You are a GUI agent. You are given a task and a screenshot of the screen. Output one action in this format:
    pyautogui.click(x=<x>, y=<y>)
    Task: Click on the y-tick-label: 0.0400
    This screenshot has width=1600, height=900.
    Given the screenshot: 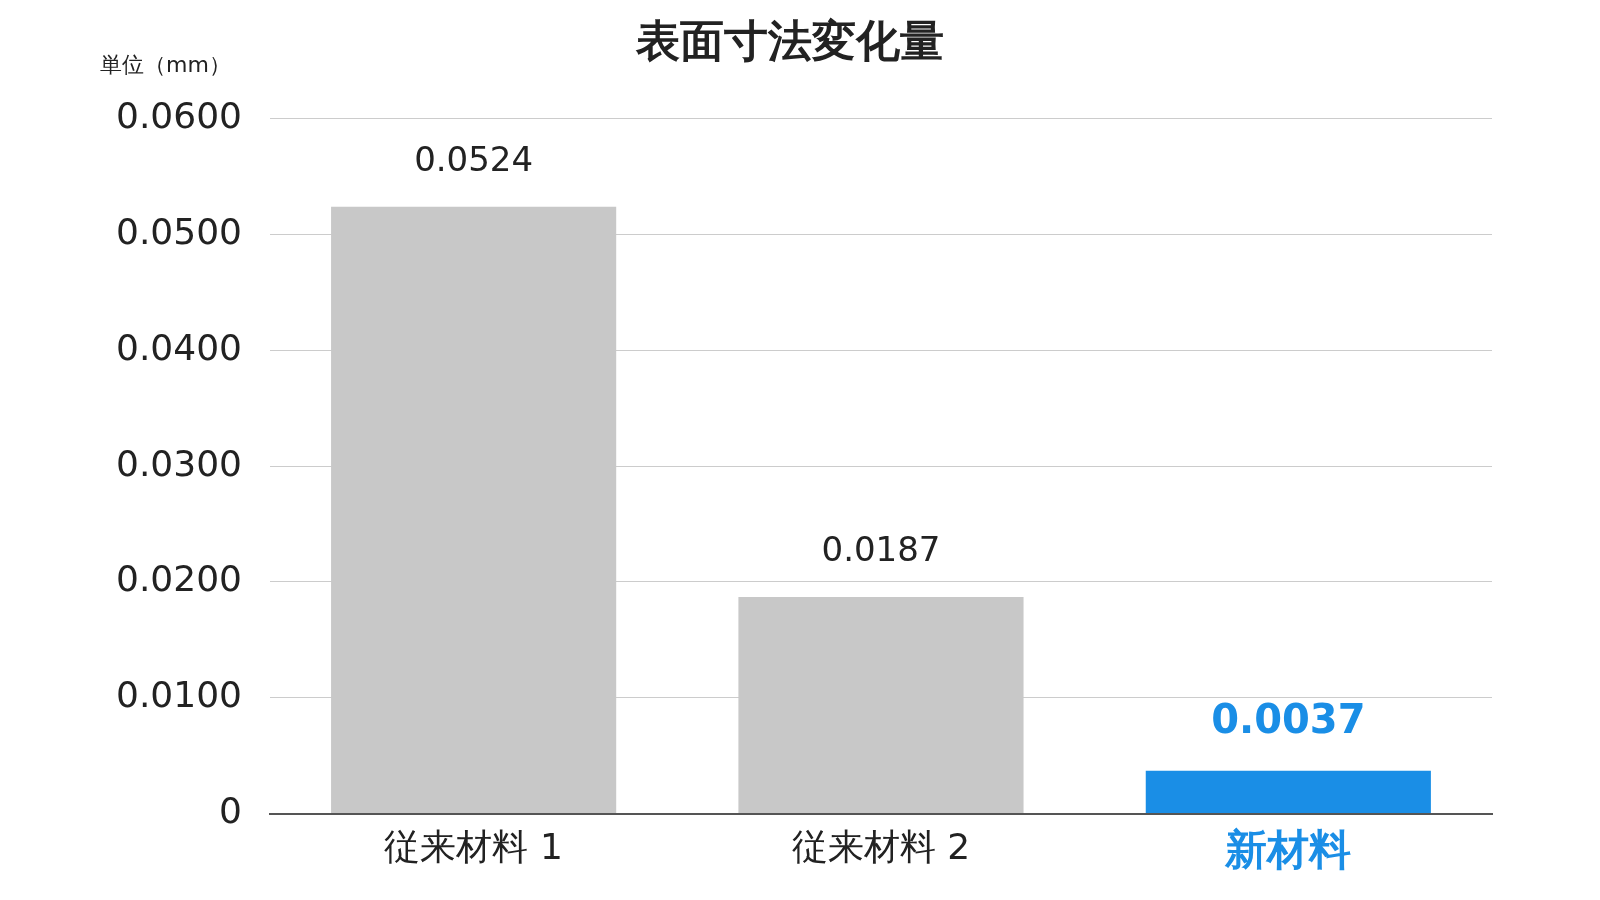 What is the action you would take?
    pyautogui.click(x=179, y=347)
    